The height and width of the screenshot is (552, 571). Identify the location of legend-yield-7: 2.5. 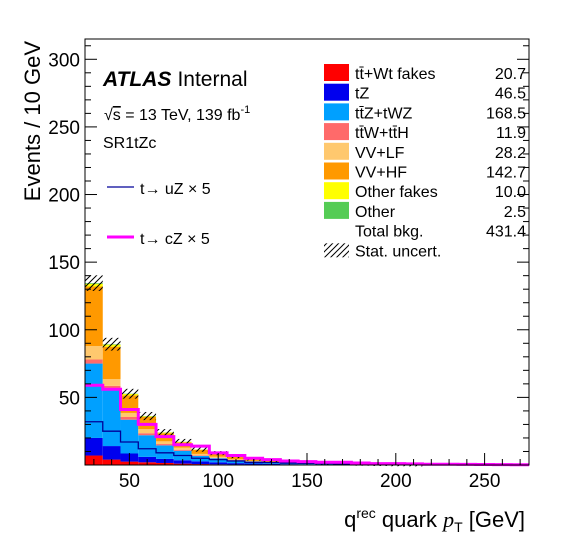
(515, 212).